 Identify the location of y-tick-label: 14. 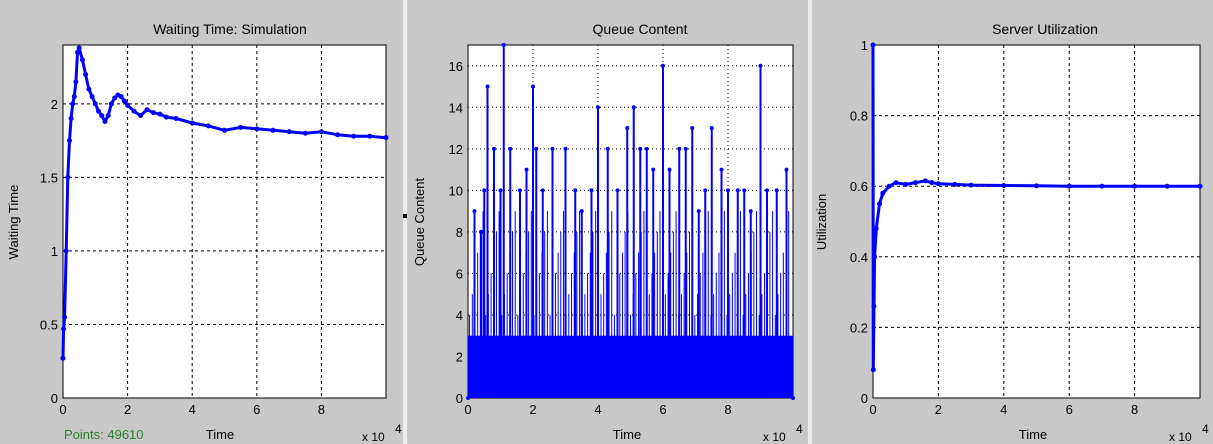
(456, 107).